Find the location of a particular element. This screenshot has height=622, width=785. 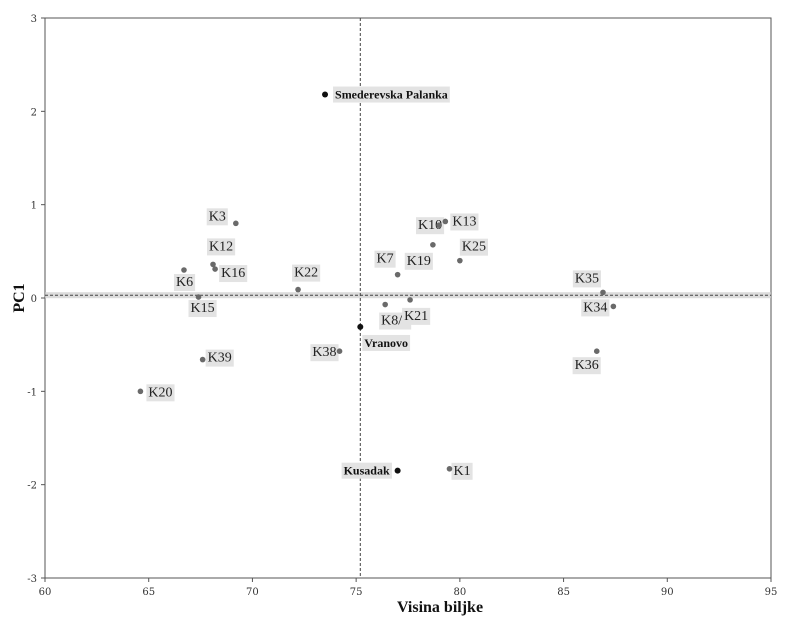

y-tick-label: -3 is located at coordinates (32, 579).